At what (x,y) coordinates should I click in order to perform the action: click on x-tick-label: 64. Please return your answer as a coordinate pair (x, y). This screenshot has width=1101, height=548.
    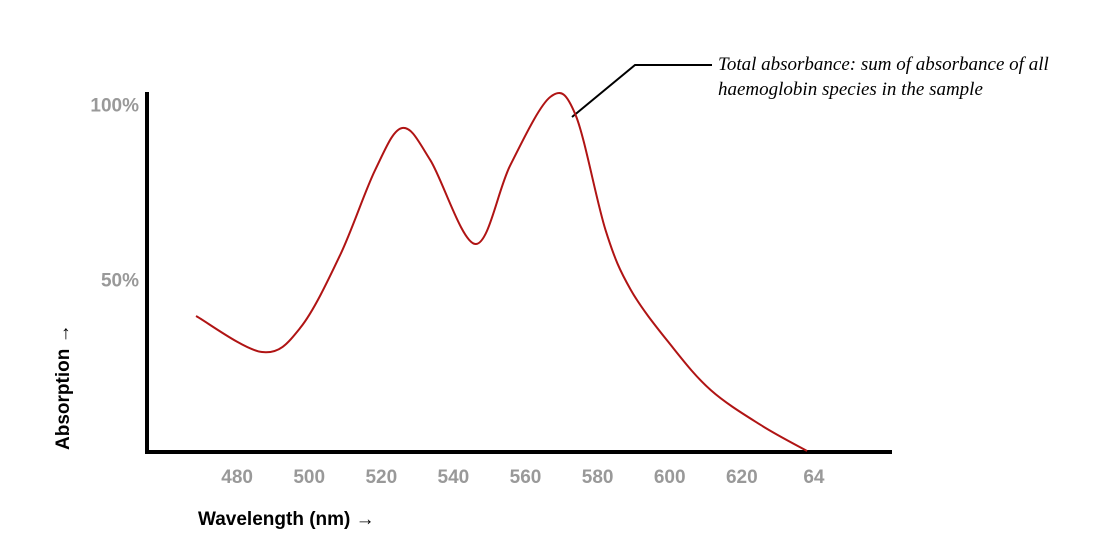
    Looking at the image, I should click on (814, 477).